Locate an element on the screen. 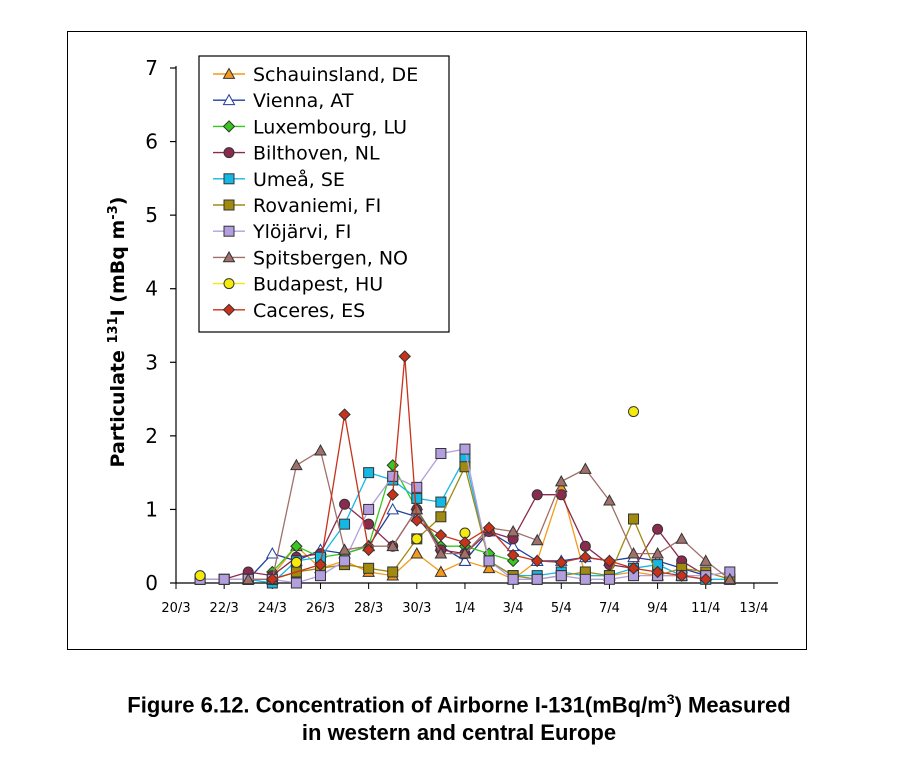  x-tick-label: 3/4 is located at coordinates (513, 608).